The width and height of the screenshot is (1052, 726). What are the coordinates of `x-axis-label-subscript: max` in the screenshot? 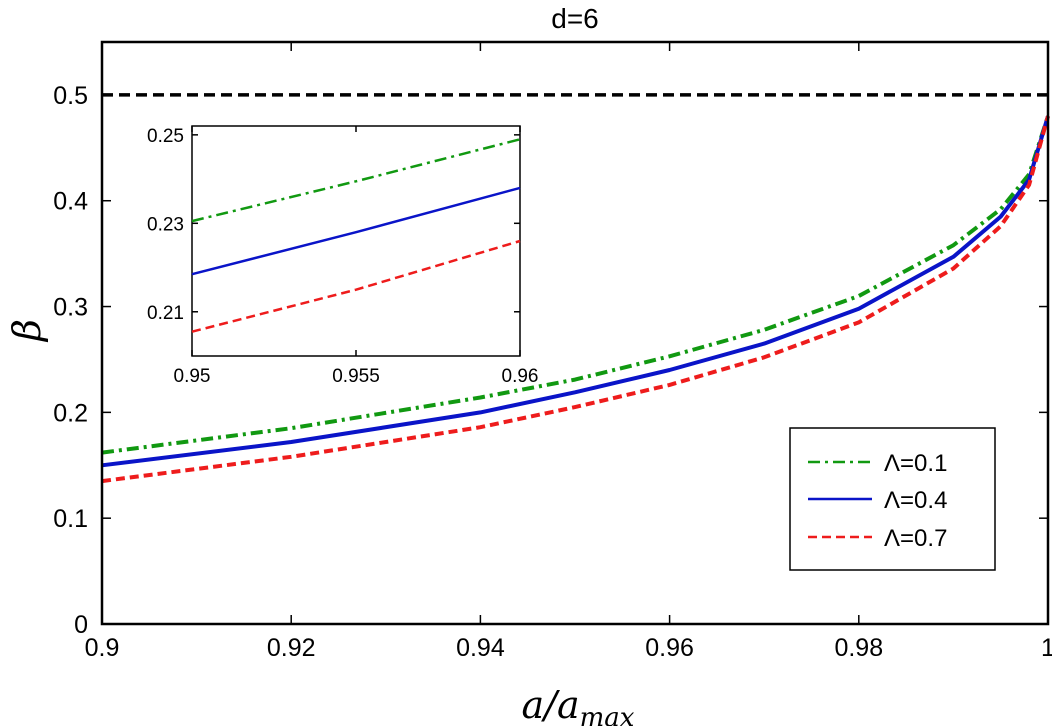 It's located at (607, 714).